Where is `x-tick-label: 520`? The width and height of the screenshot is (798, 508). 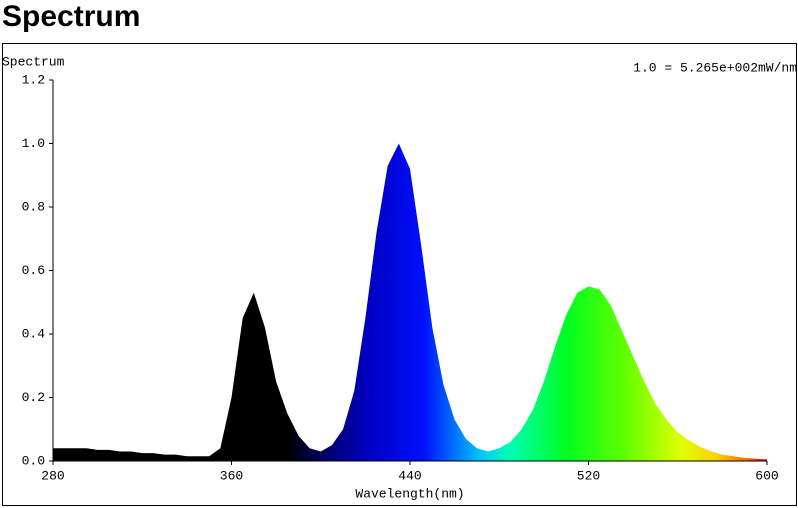 x-tick-label: 520 is located at coordinates (588, 475).